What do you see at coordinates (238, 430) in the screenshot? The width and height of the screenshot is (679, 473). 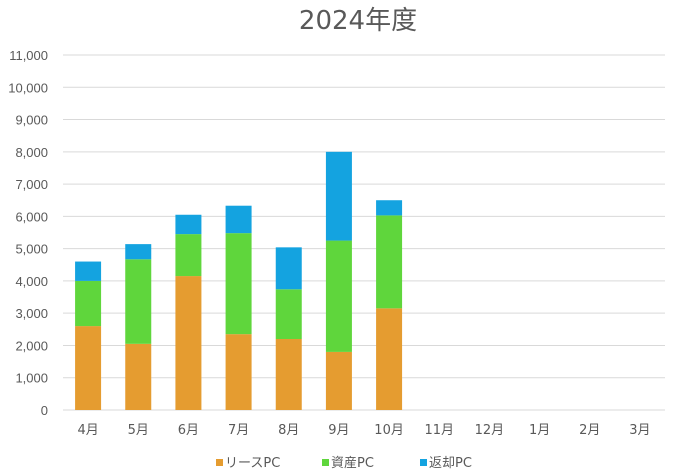 I see `x-tick-label: 7月` at bounding box center [238, 430].